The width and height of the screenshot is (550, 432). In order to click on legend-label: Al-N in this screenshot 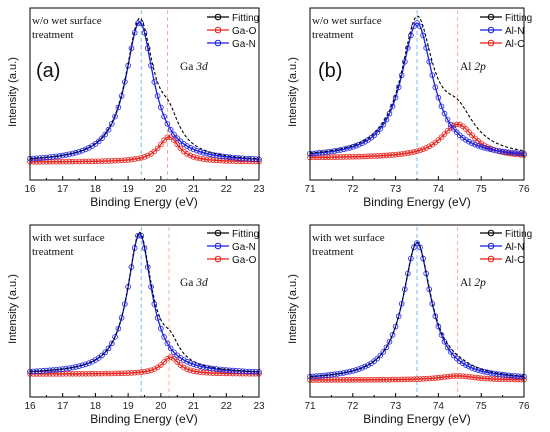, I will do `click(514, 31)`.